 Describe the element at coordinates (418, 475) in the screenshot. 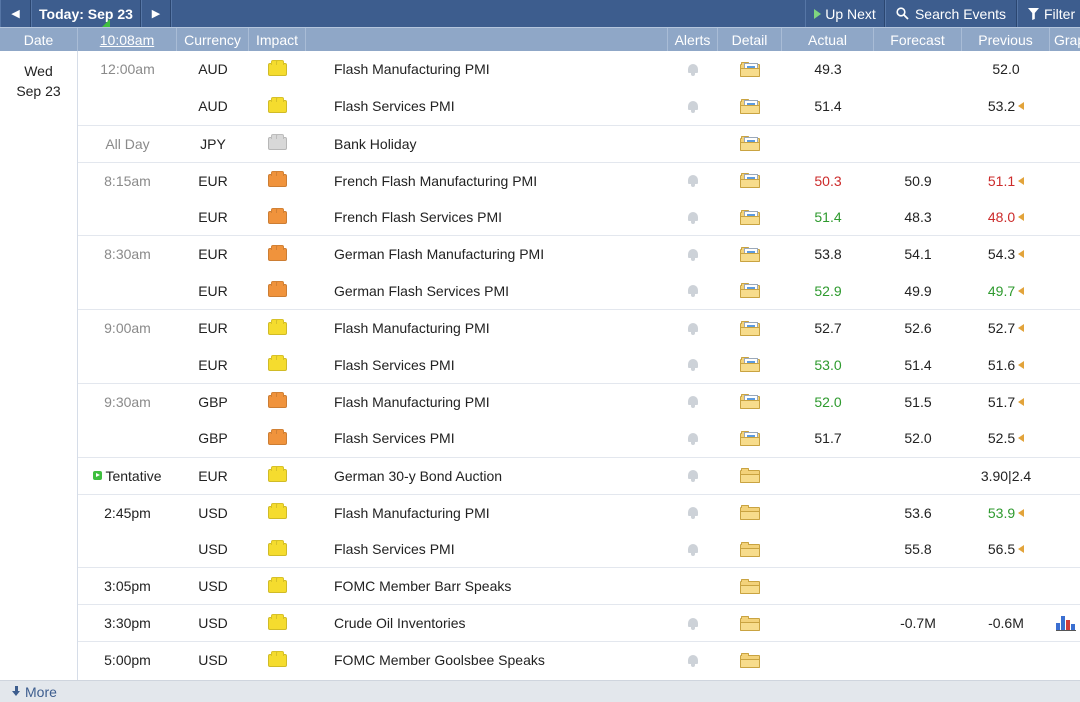

I see `event-title: German 30-y Bond Auction` at that location.